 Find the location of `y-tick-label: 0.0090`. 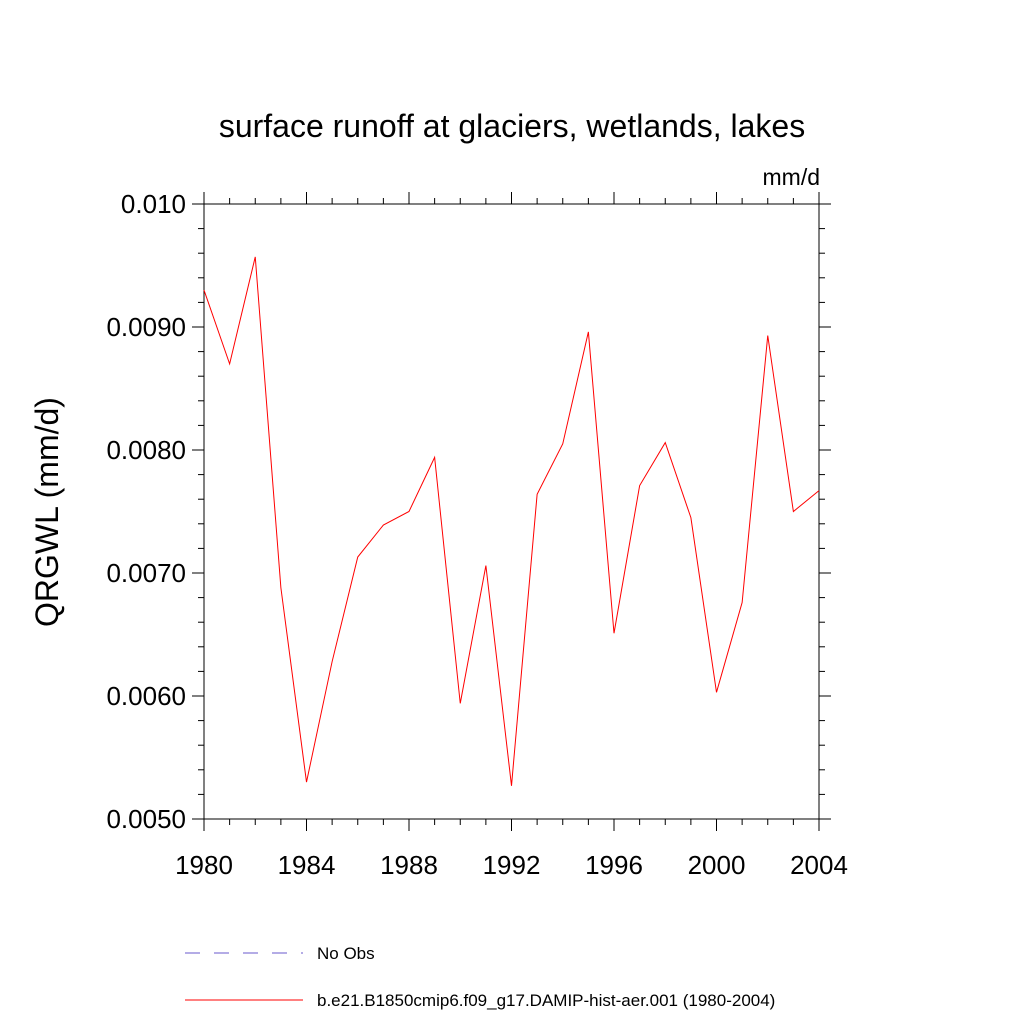

y-tick-label: 0.0090 is located at coordinates (146, 327).